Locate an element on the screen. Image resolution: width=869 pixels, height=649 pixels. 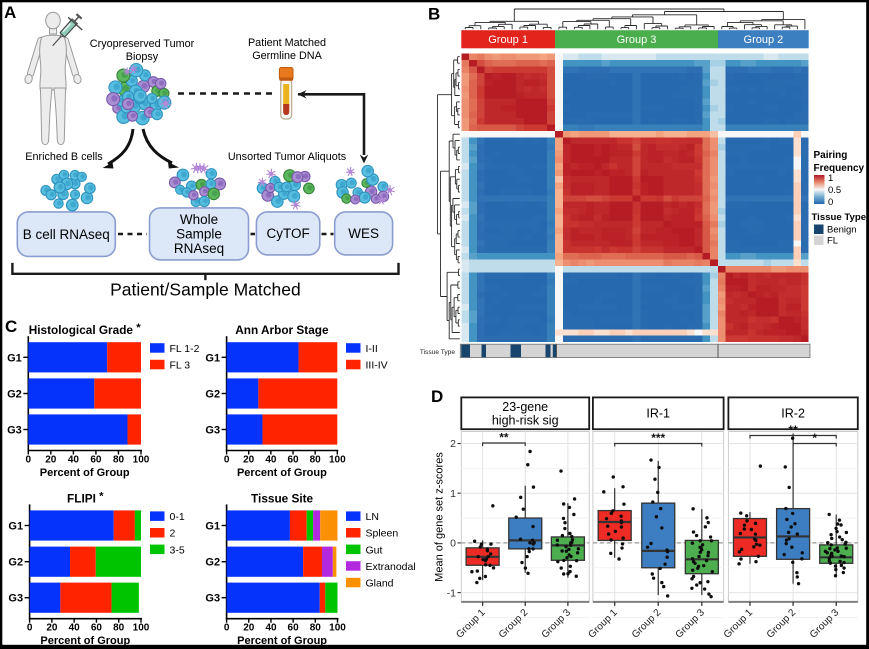
svg-text: Mean of gene set z-scores is located at coordinates (440, 517).